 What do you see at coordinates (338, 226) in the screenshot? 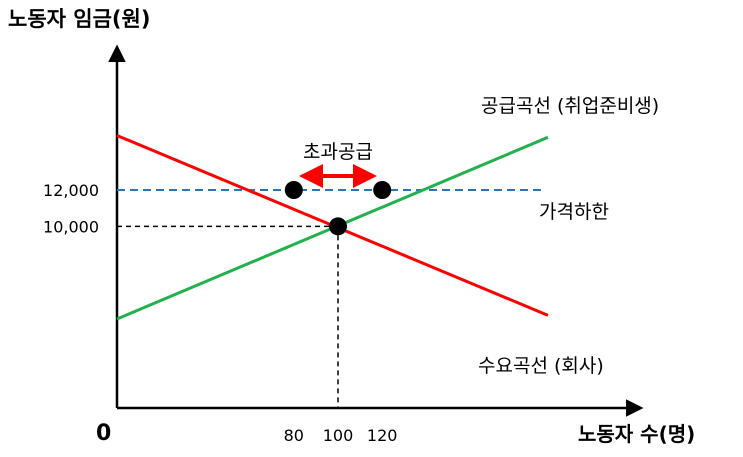
I see `point-equilibrium` at bounding box center [338, 226].